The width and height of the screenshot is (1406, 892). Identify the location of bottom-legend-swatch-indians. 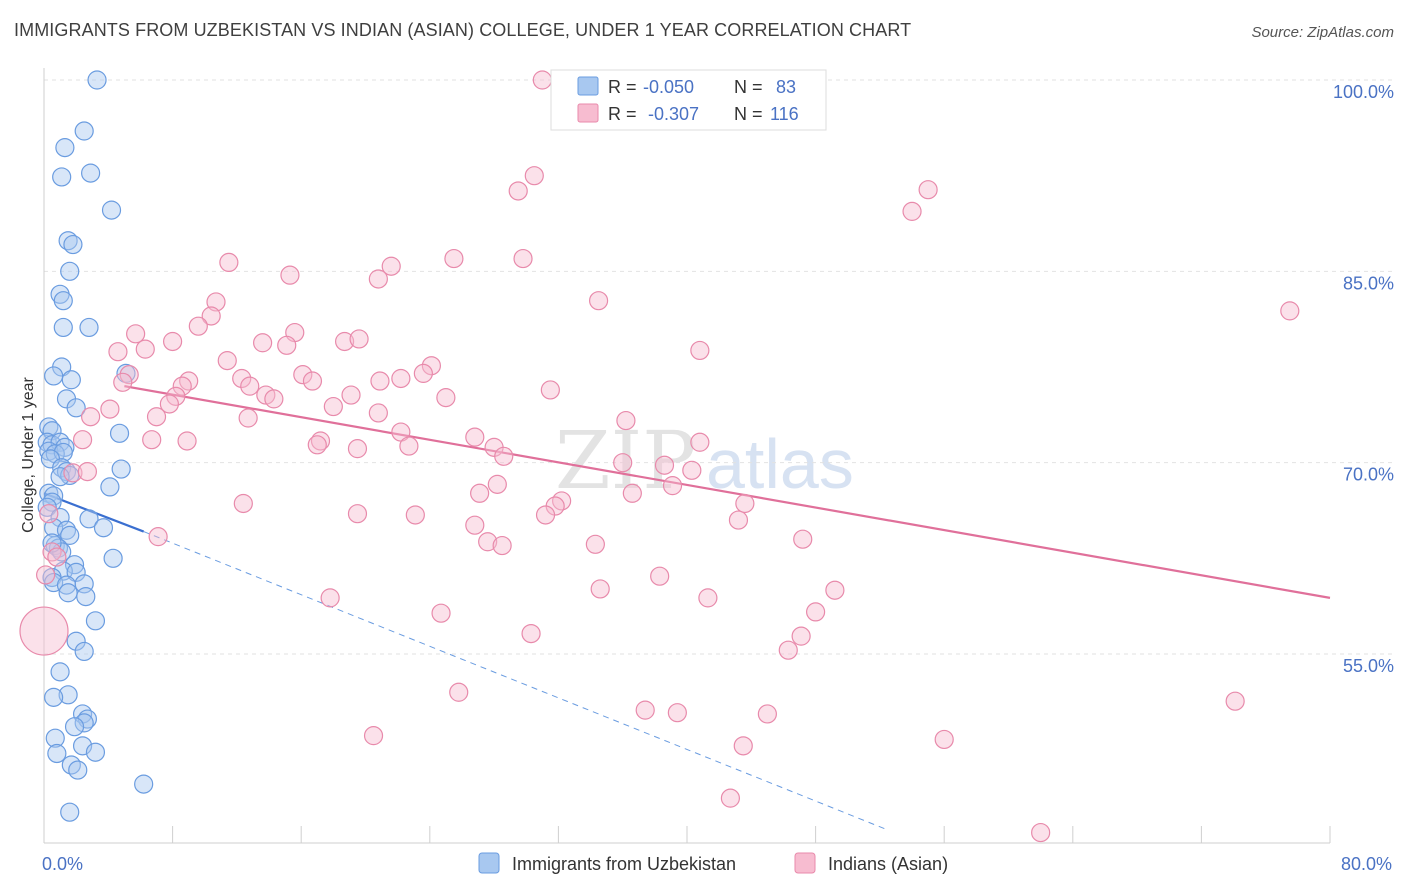
(805, 863).